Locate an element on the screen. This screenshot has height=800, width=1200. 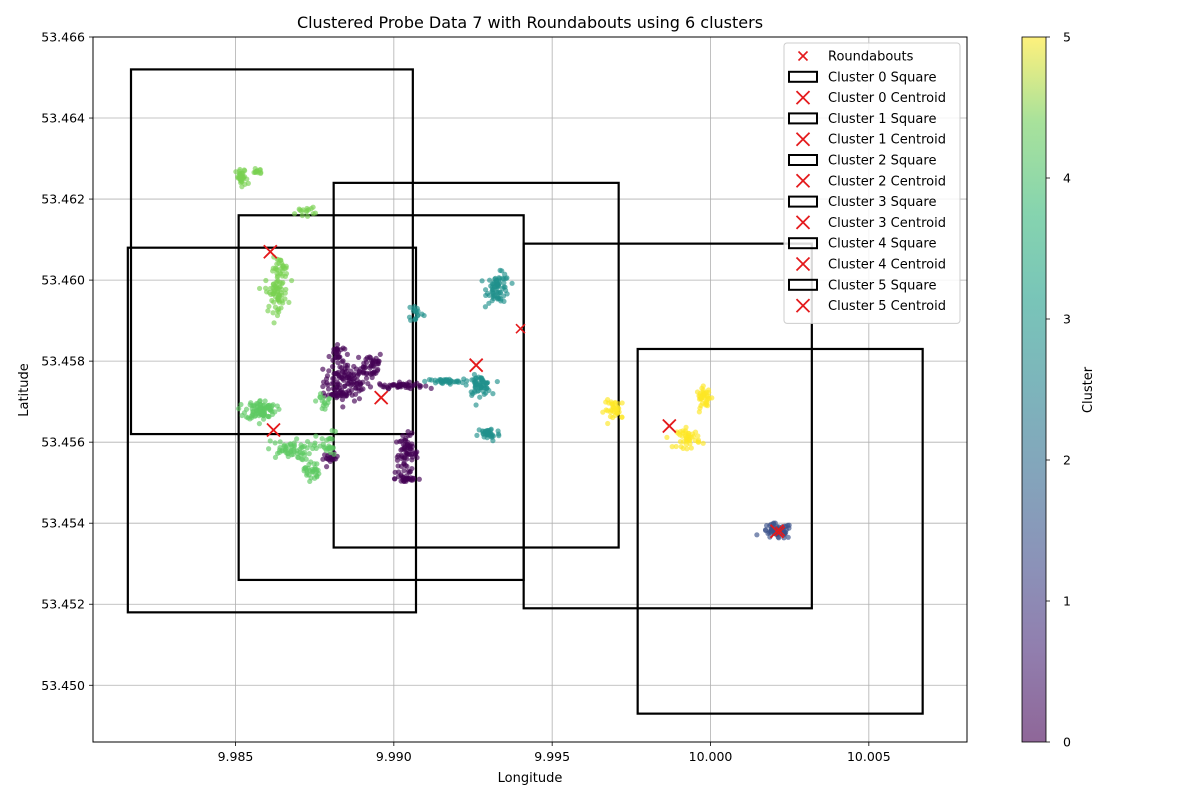
cluster-5-square is located at coordinates (780, 531).